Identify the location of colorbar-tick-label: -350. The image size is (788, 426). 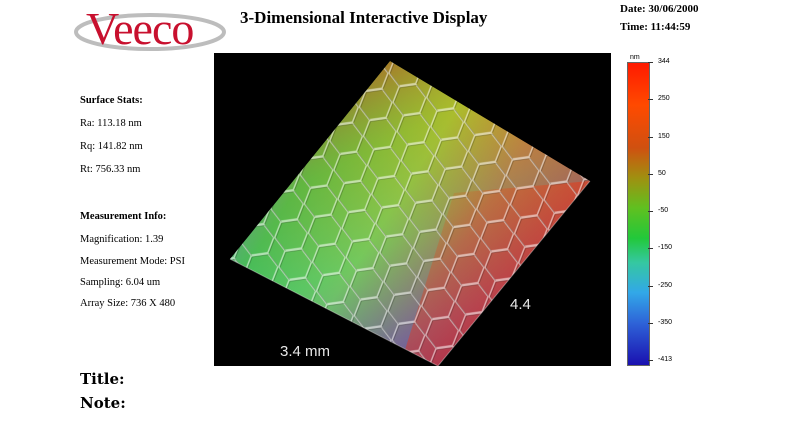
(665, 322).